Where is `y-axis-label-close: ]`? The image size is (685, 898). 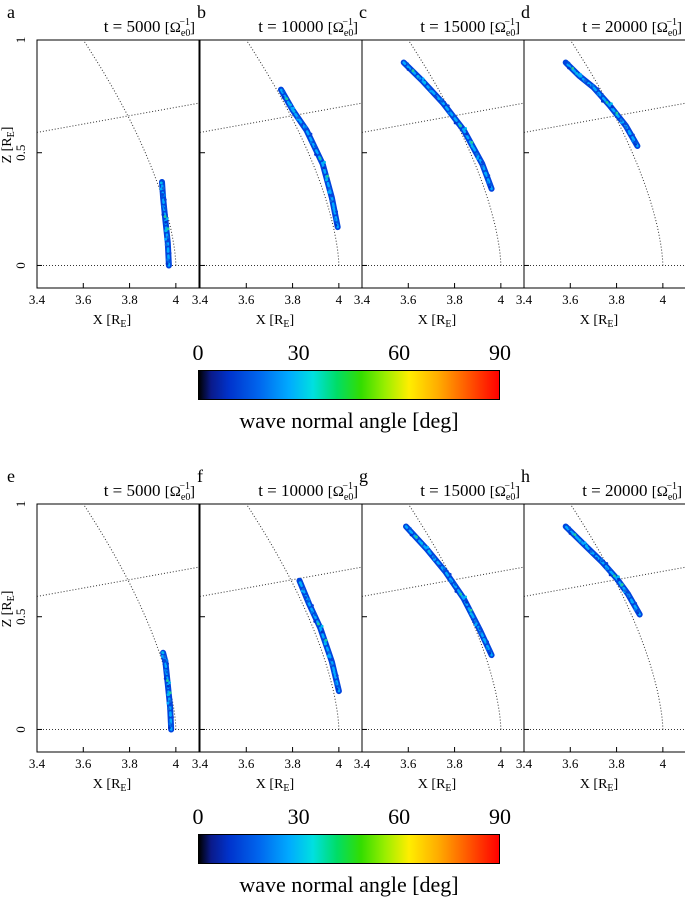 y-axis-label-close: ] is located at coordinates (7, 593).